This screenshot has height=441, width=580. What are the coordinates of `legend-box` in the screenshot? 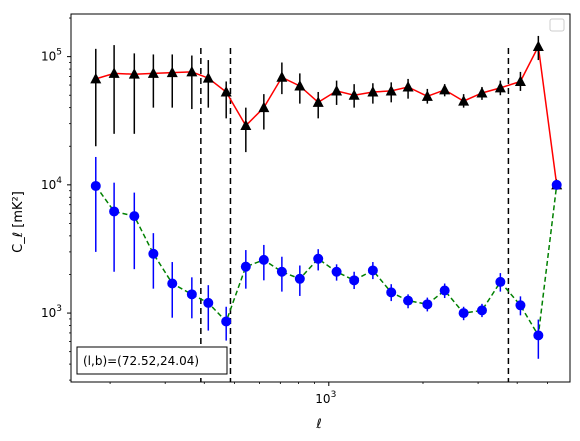 It's located at (557, 25).